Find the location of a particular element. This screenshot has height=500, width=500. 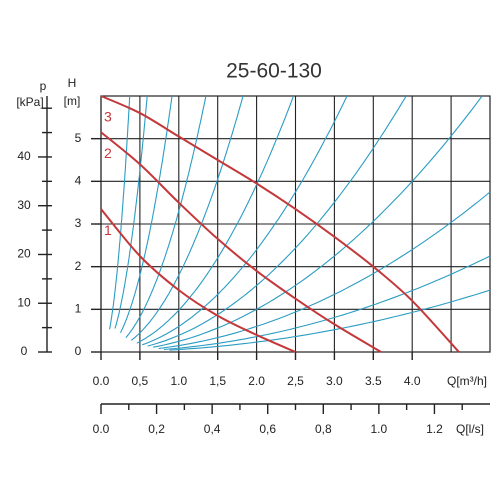

y-tick-label: 4 is located at coordinates (78, 181).